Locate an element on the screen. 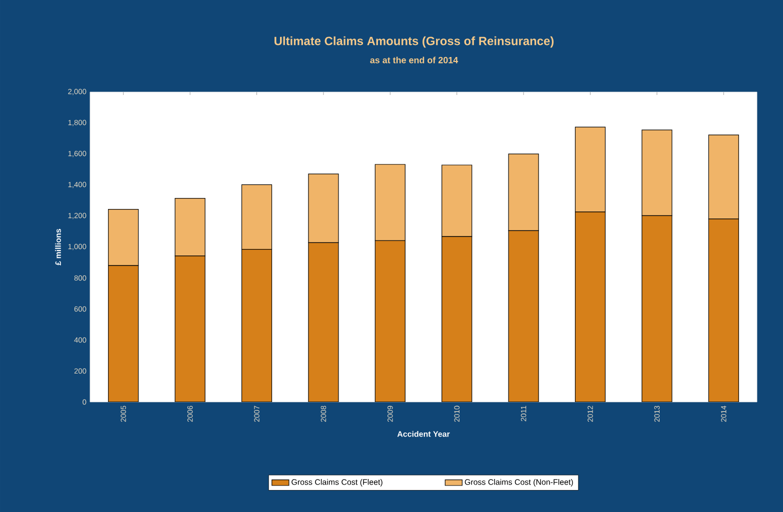 This screenshot has width=783, height=512. chart-title: Ultimate Claims Amounts (Gross of Reinsurance) is located at coordinates (414, 42).